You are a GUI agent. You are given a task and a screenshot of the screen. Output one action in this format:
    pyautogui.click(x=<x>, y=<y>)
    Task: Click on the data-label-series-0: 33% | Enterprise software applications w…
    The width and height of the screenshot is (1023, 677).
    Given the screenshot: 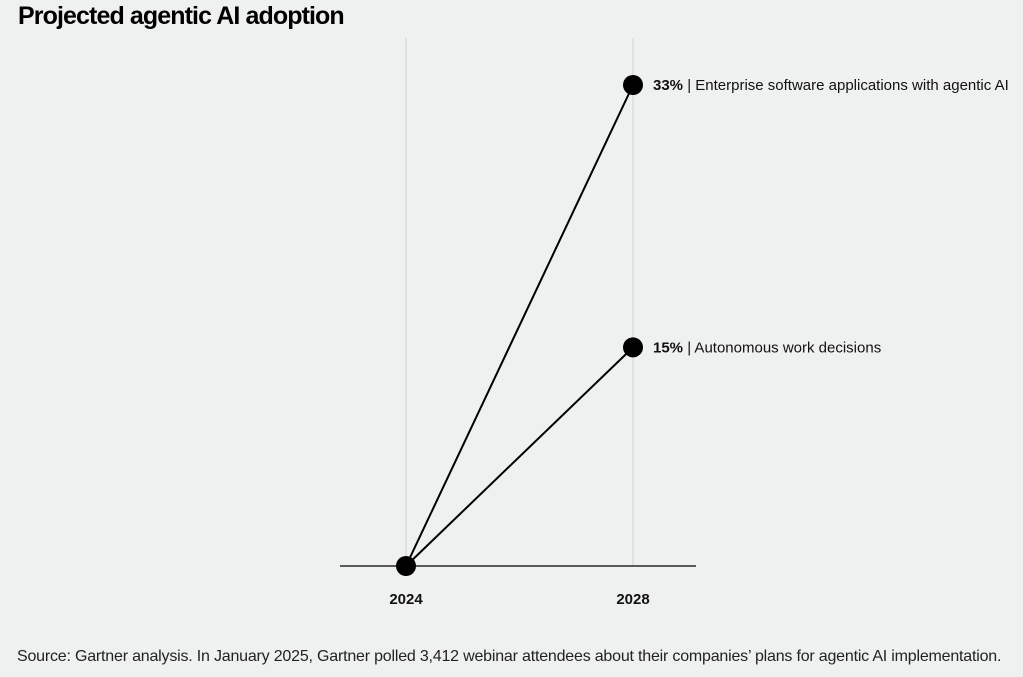 What is the action you would take?
    pyautogui.click(x=831, y=85)
    